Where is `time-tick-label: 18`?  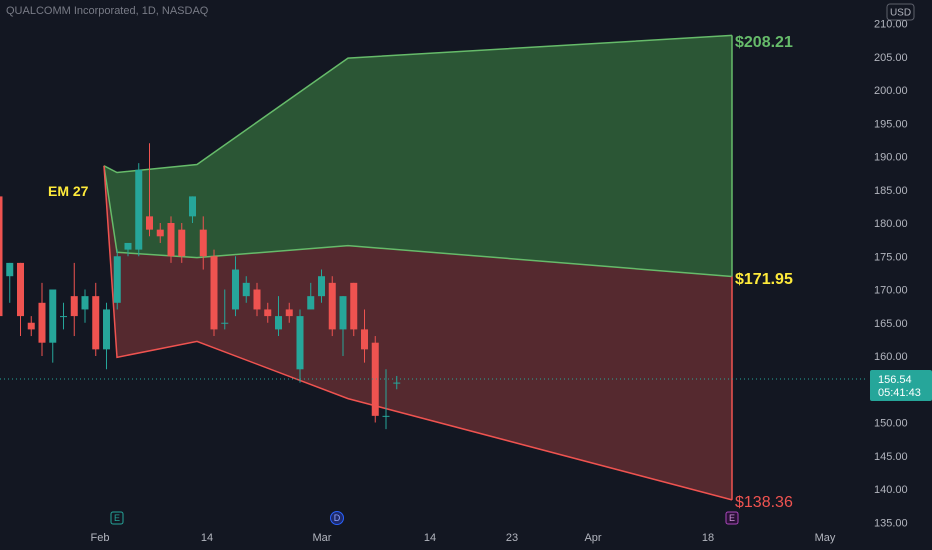 time-tick-label: 18 is located at coordinates (708, 538).